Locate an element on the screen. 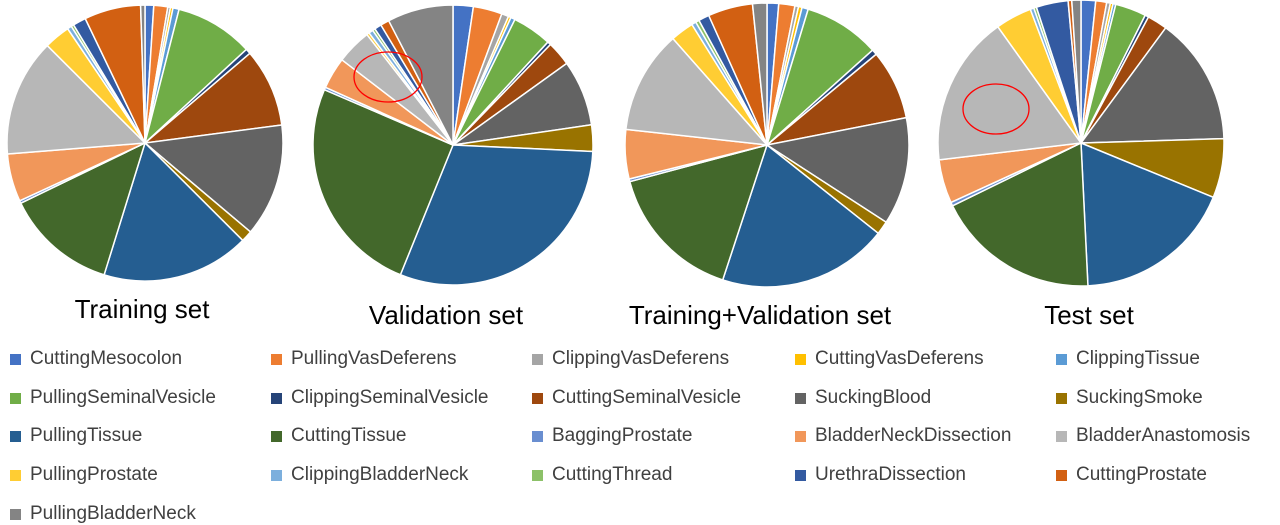  legend-label: UrethraDissection is located at coordinates (890, 474).